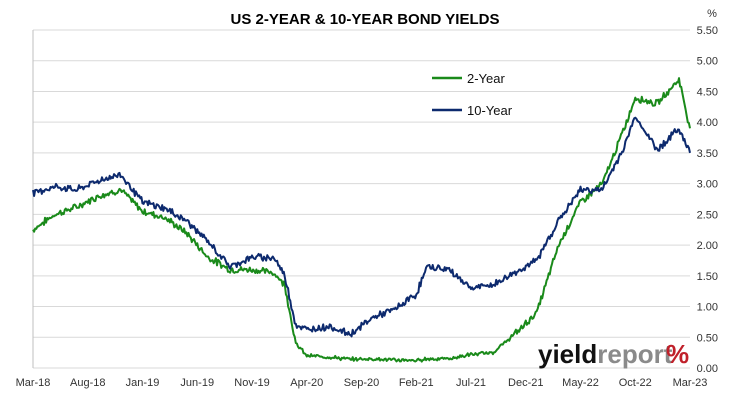 Image resolution: width=731 pixels, height=400 pixels. Describe the element at coordinates (707, 338) in the screenshot. I see `y-tick-label: 0.50` at that location.